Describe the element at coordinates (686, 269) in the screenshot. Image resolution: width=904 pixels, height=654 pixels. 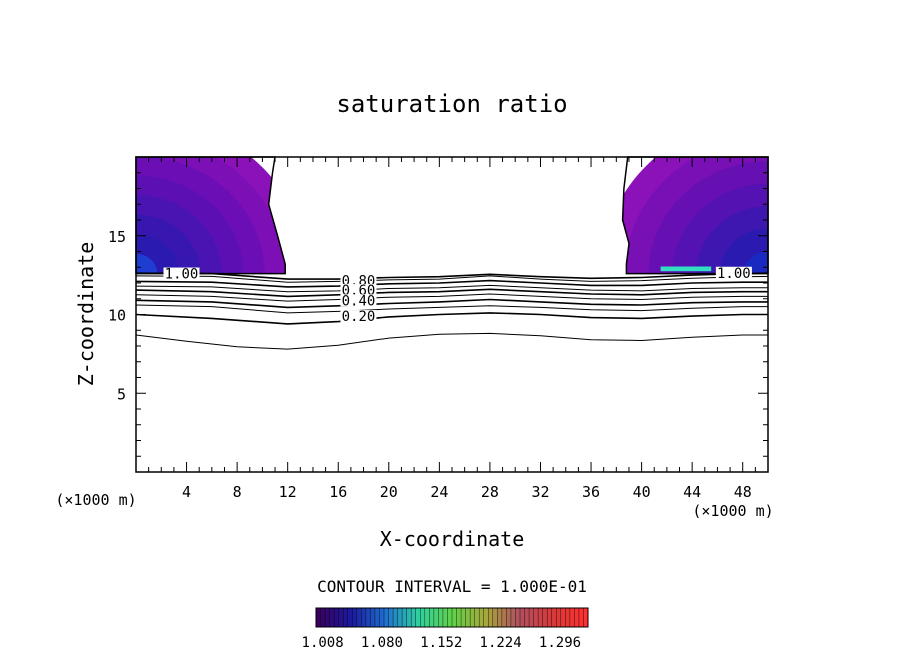
I see `region-highlight` at that location.